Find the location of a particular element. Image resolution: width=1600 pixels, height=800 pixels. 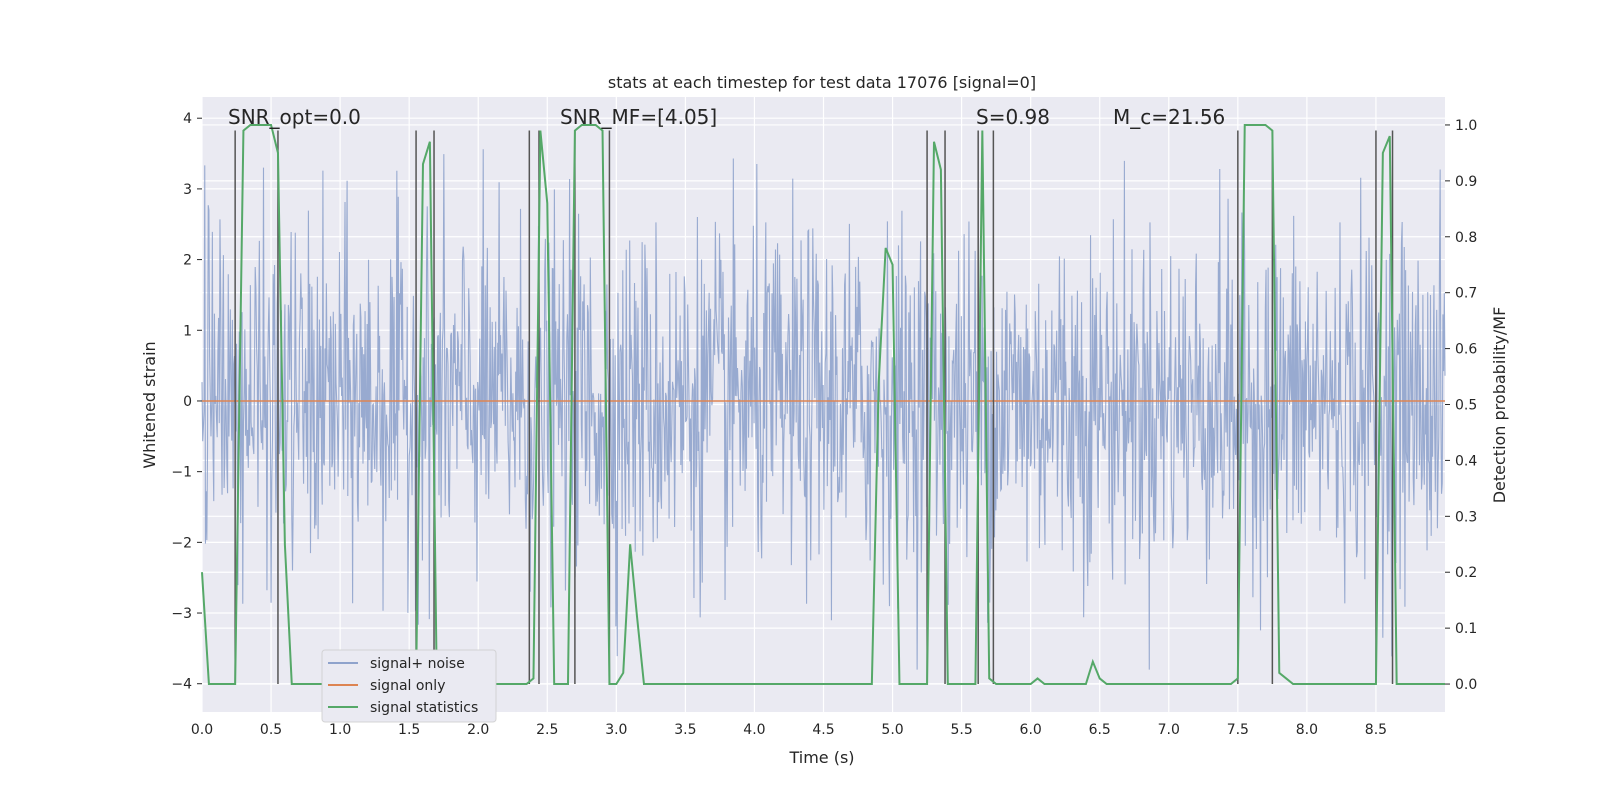

y-tick-label-left: −4 is located at coordinates (181, 685).